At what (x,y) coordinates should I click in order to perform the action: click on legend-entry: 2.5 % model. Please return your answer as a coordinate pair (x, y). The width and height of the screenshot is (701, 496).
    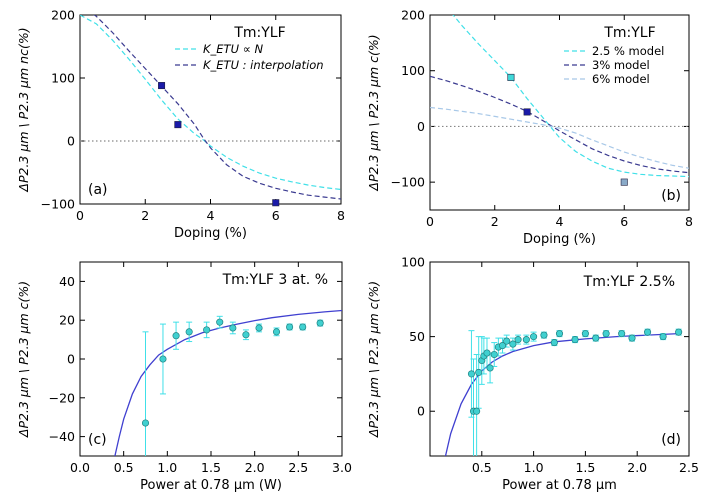
    Looking at the image, I should click on (628, 51).